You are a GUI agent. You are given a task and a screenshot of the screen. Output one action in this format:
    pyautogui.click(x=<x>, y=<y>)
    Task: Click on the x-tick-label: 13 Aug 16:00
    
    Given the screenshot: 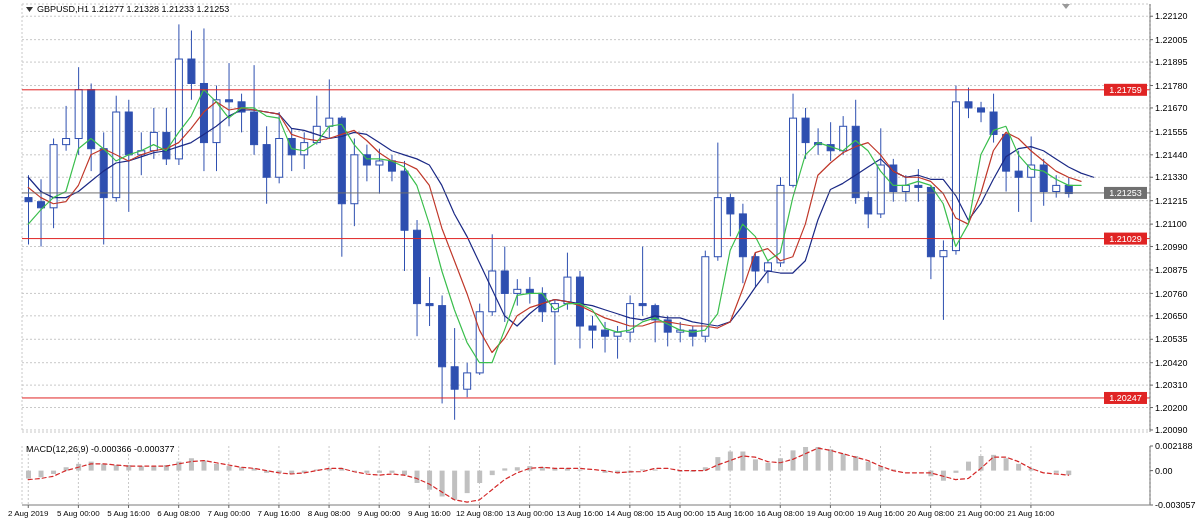 What is the action you would take?
    pyautogui.click(x=580, y=513)
    